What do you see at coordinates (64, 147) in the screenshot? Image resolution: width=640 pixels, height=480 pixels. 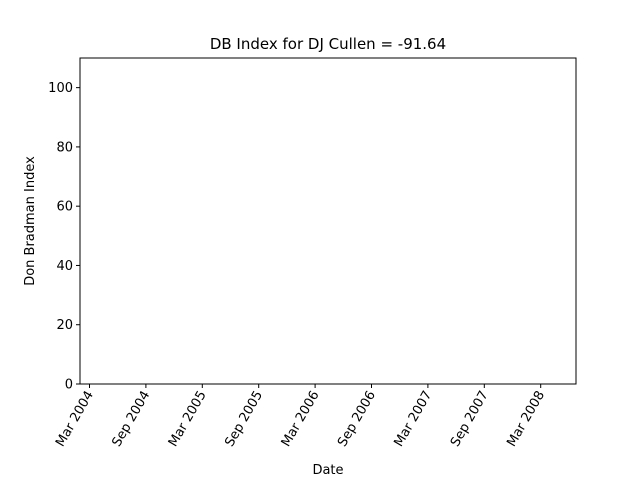 I see `y-tick-label: 80` at bounding box center [64, 147].